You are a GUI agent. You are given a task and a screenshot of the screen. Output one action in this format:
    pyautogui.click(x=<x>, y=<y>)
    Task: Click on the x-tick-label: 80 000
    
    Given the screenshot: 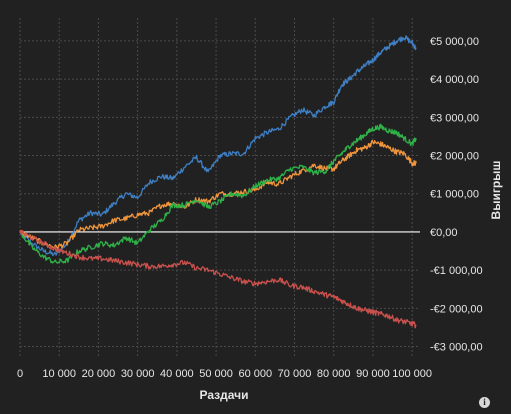 What is the action you would take?
    pyautogui.click(x=334, y=374)
    